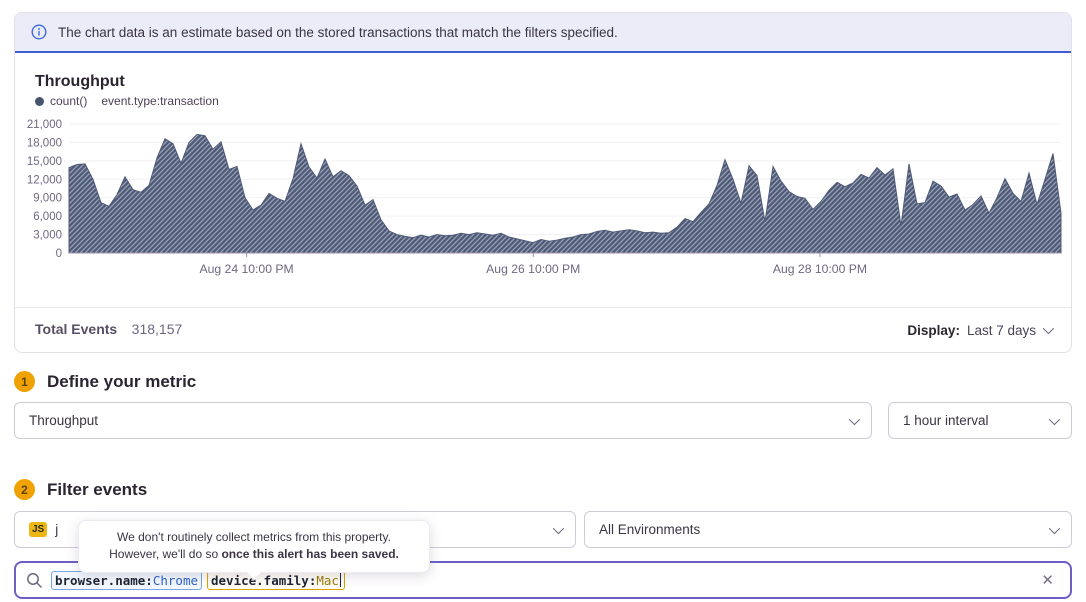 Image resolution: width=1086 pixels, height=602 pixels. I want to click on svg-text: Aug 24 10:00 PM, so click(246, 269).